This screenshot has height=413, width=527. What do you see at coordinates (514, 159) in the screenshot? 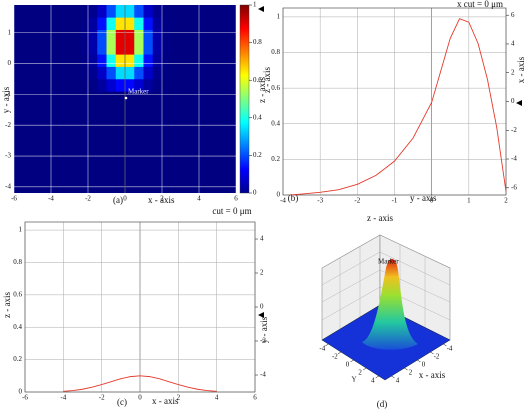
I see `y2-tick-label: -4` at bounding box center [514, 159].